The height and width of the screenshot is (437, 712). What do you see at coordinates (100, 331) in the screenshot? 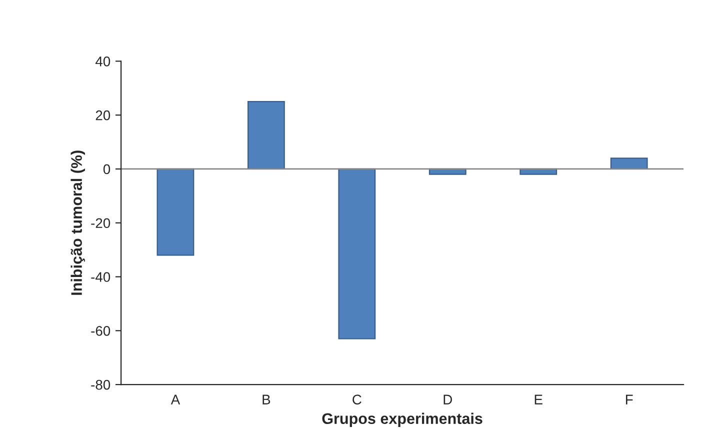
I see `y-tick-label: -60` at bounding box center [100, 331].